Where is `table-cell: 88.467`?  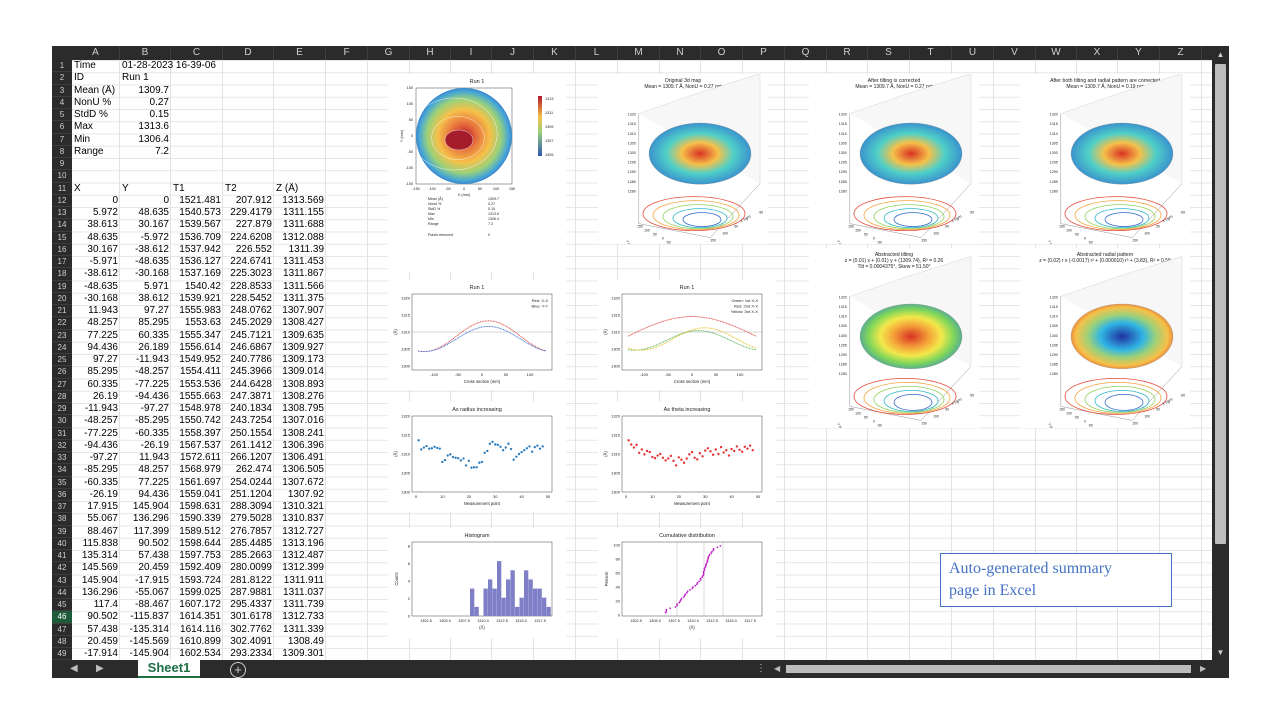 table-cell: 88.467 is located at coordinates (102, 531).